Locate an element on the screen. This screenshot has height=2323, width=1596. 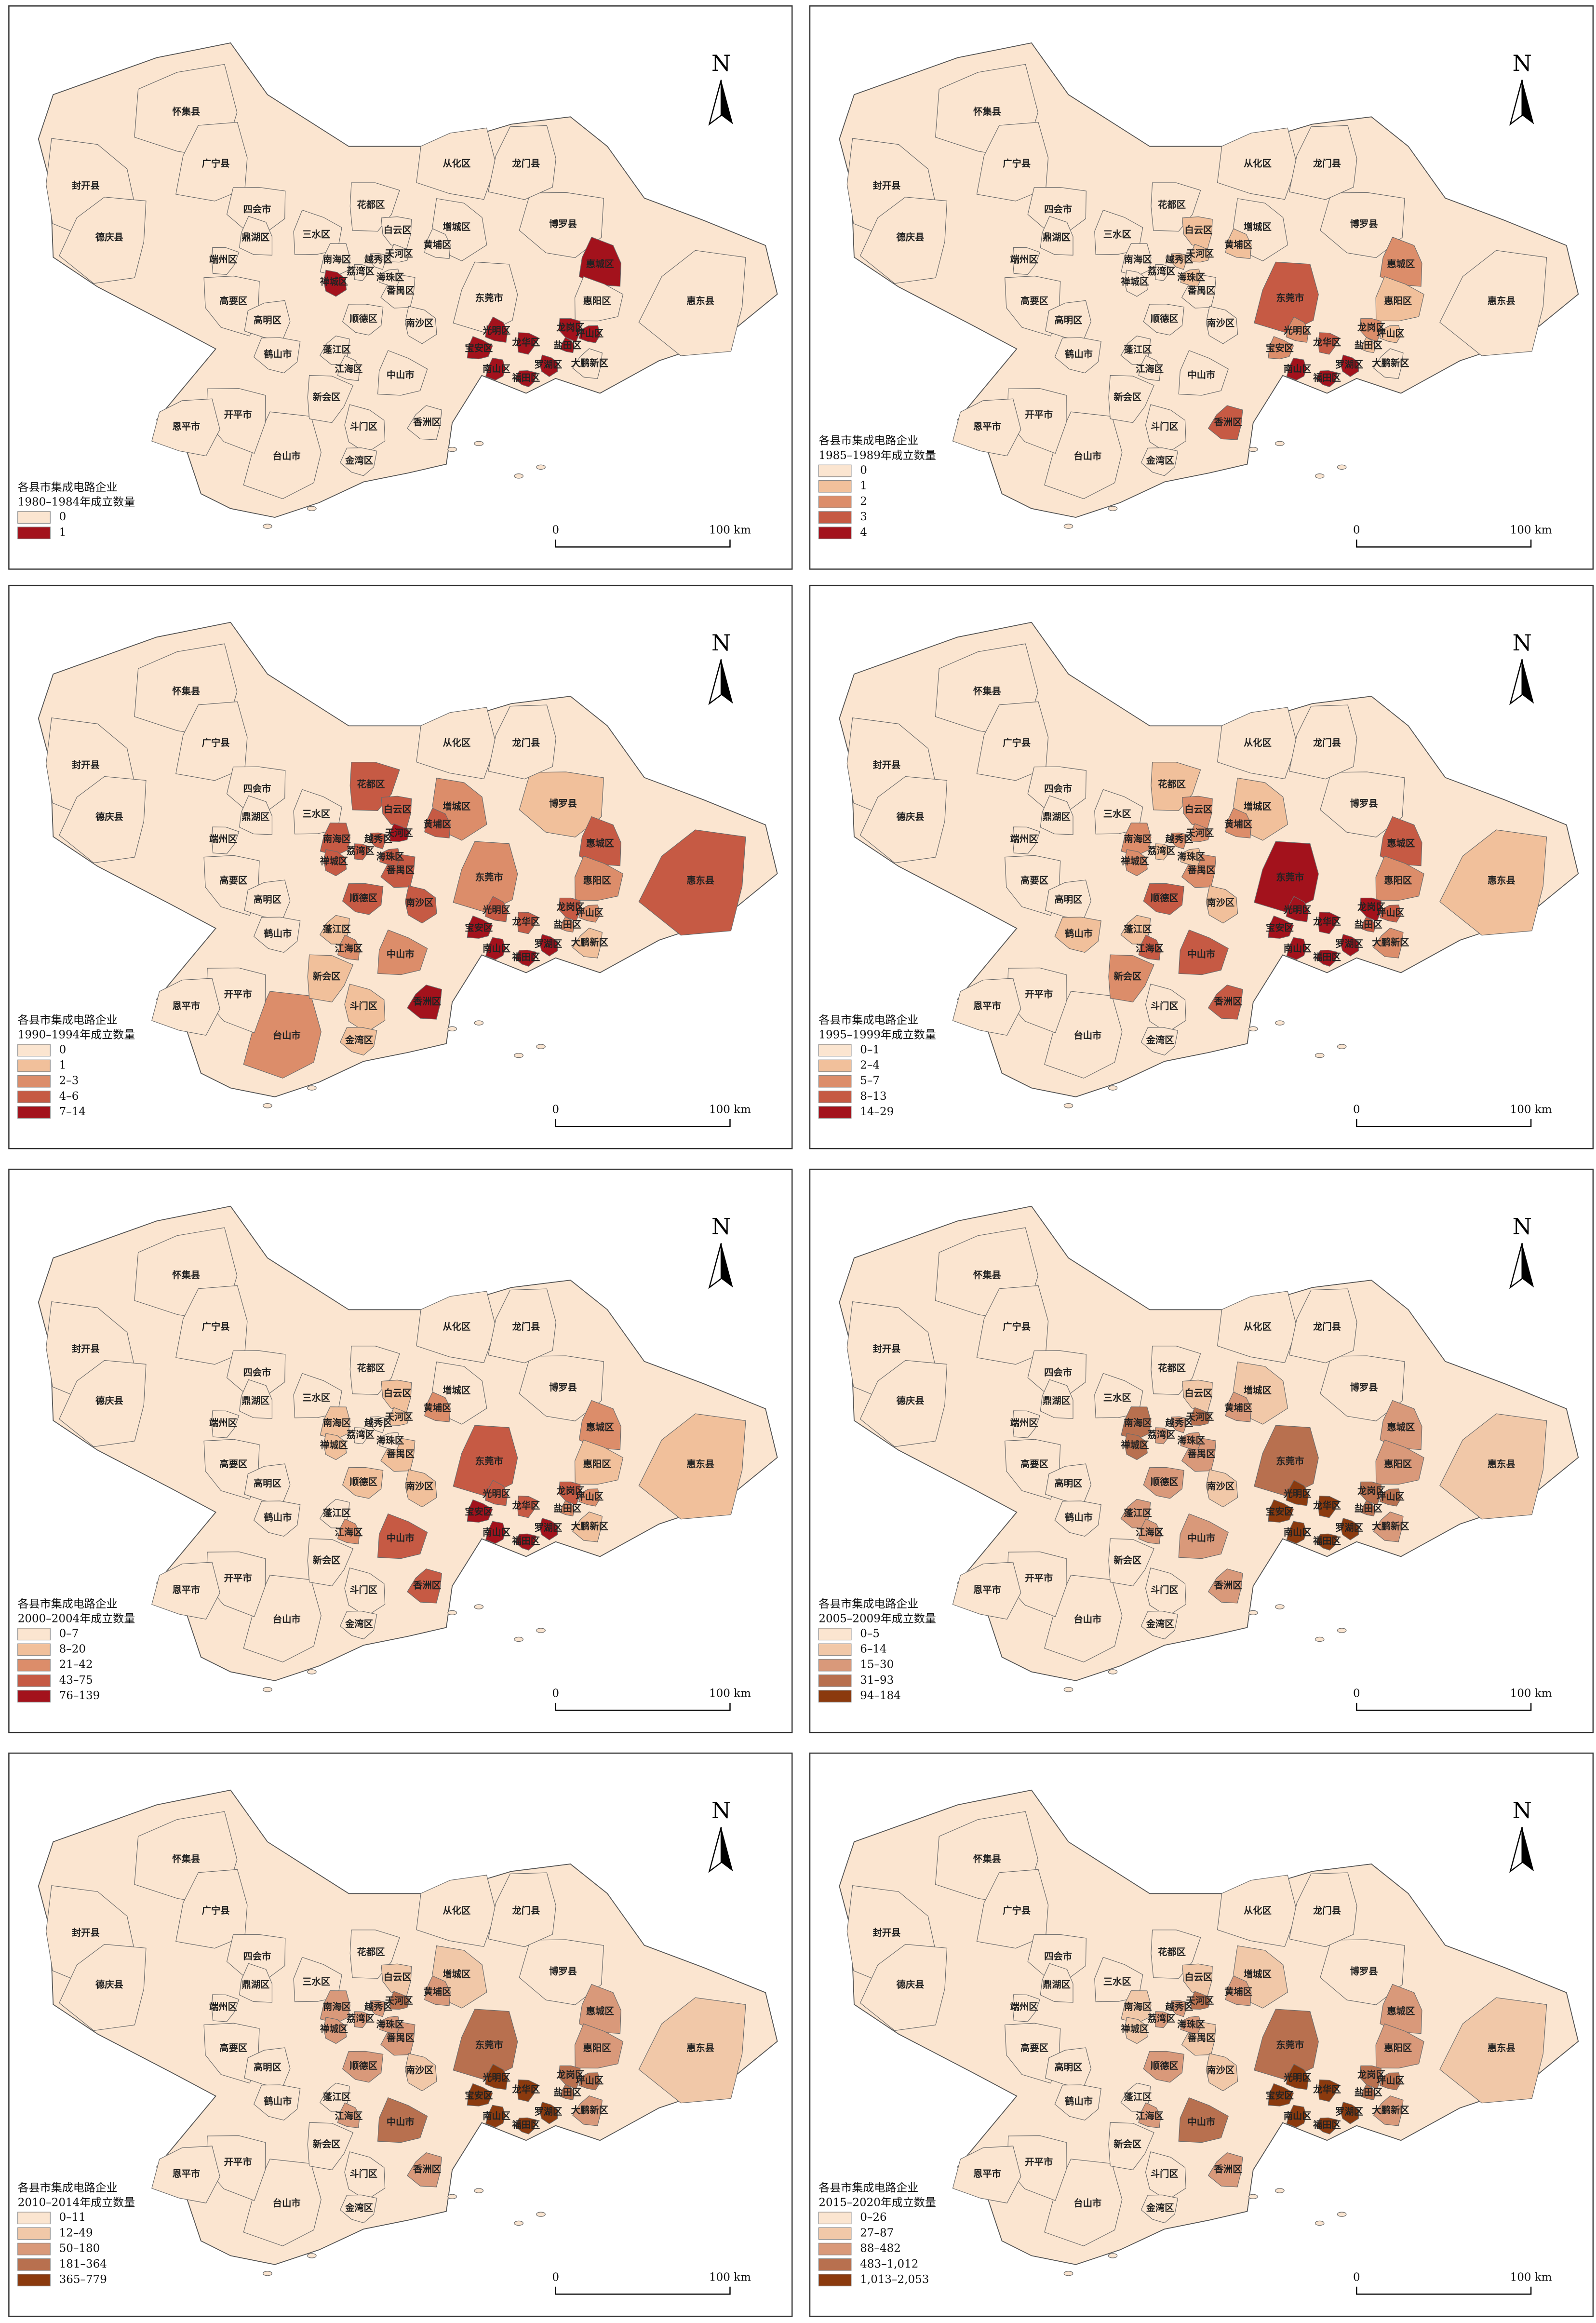
place-label: 蓬江区 is located at coordinates (337, 1512).